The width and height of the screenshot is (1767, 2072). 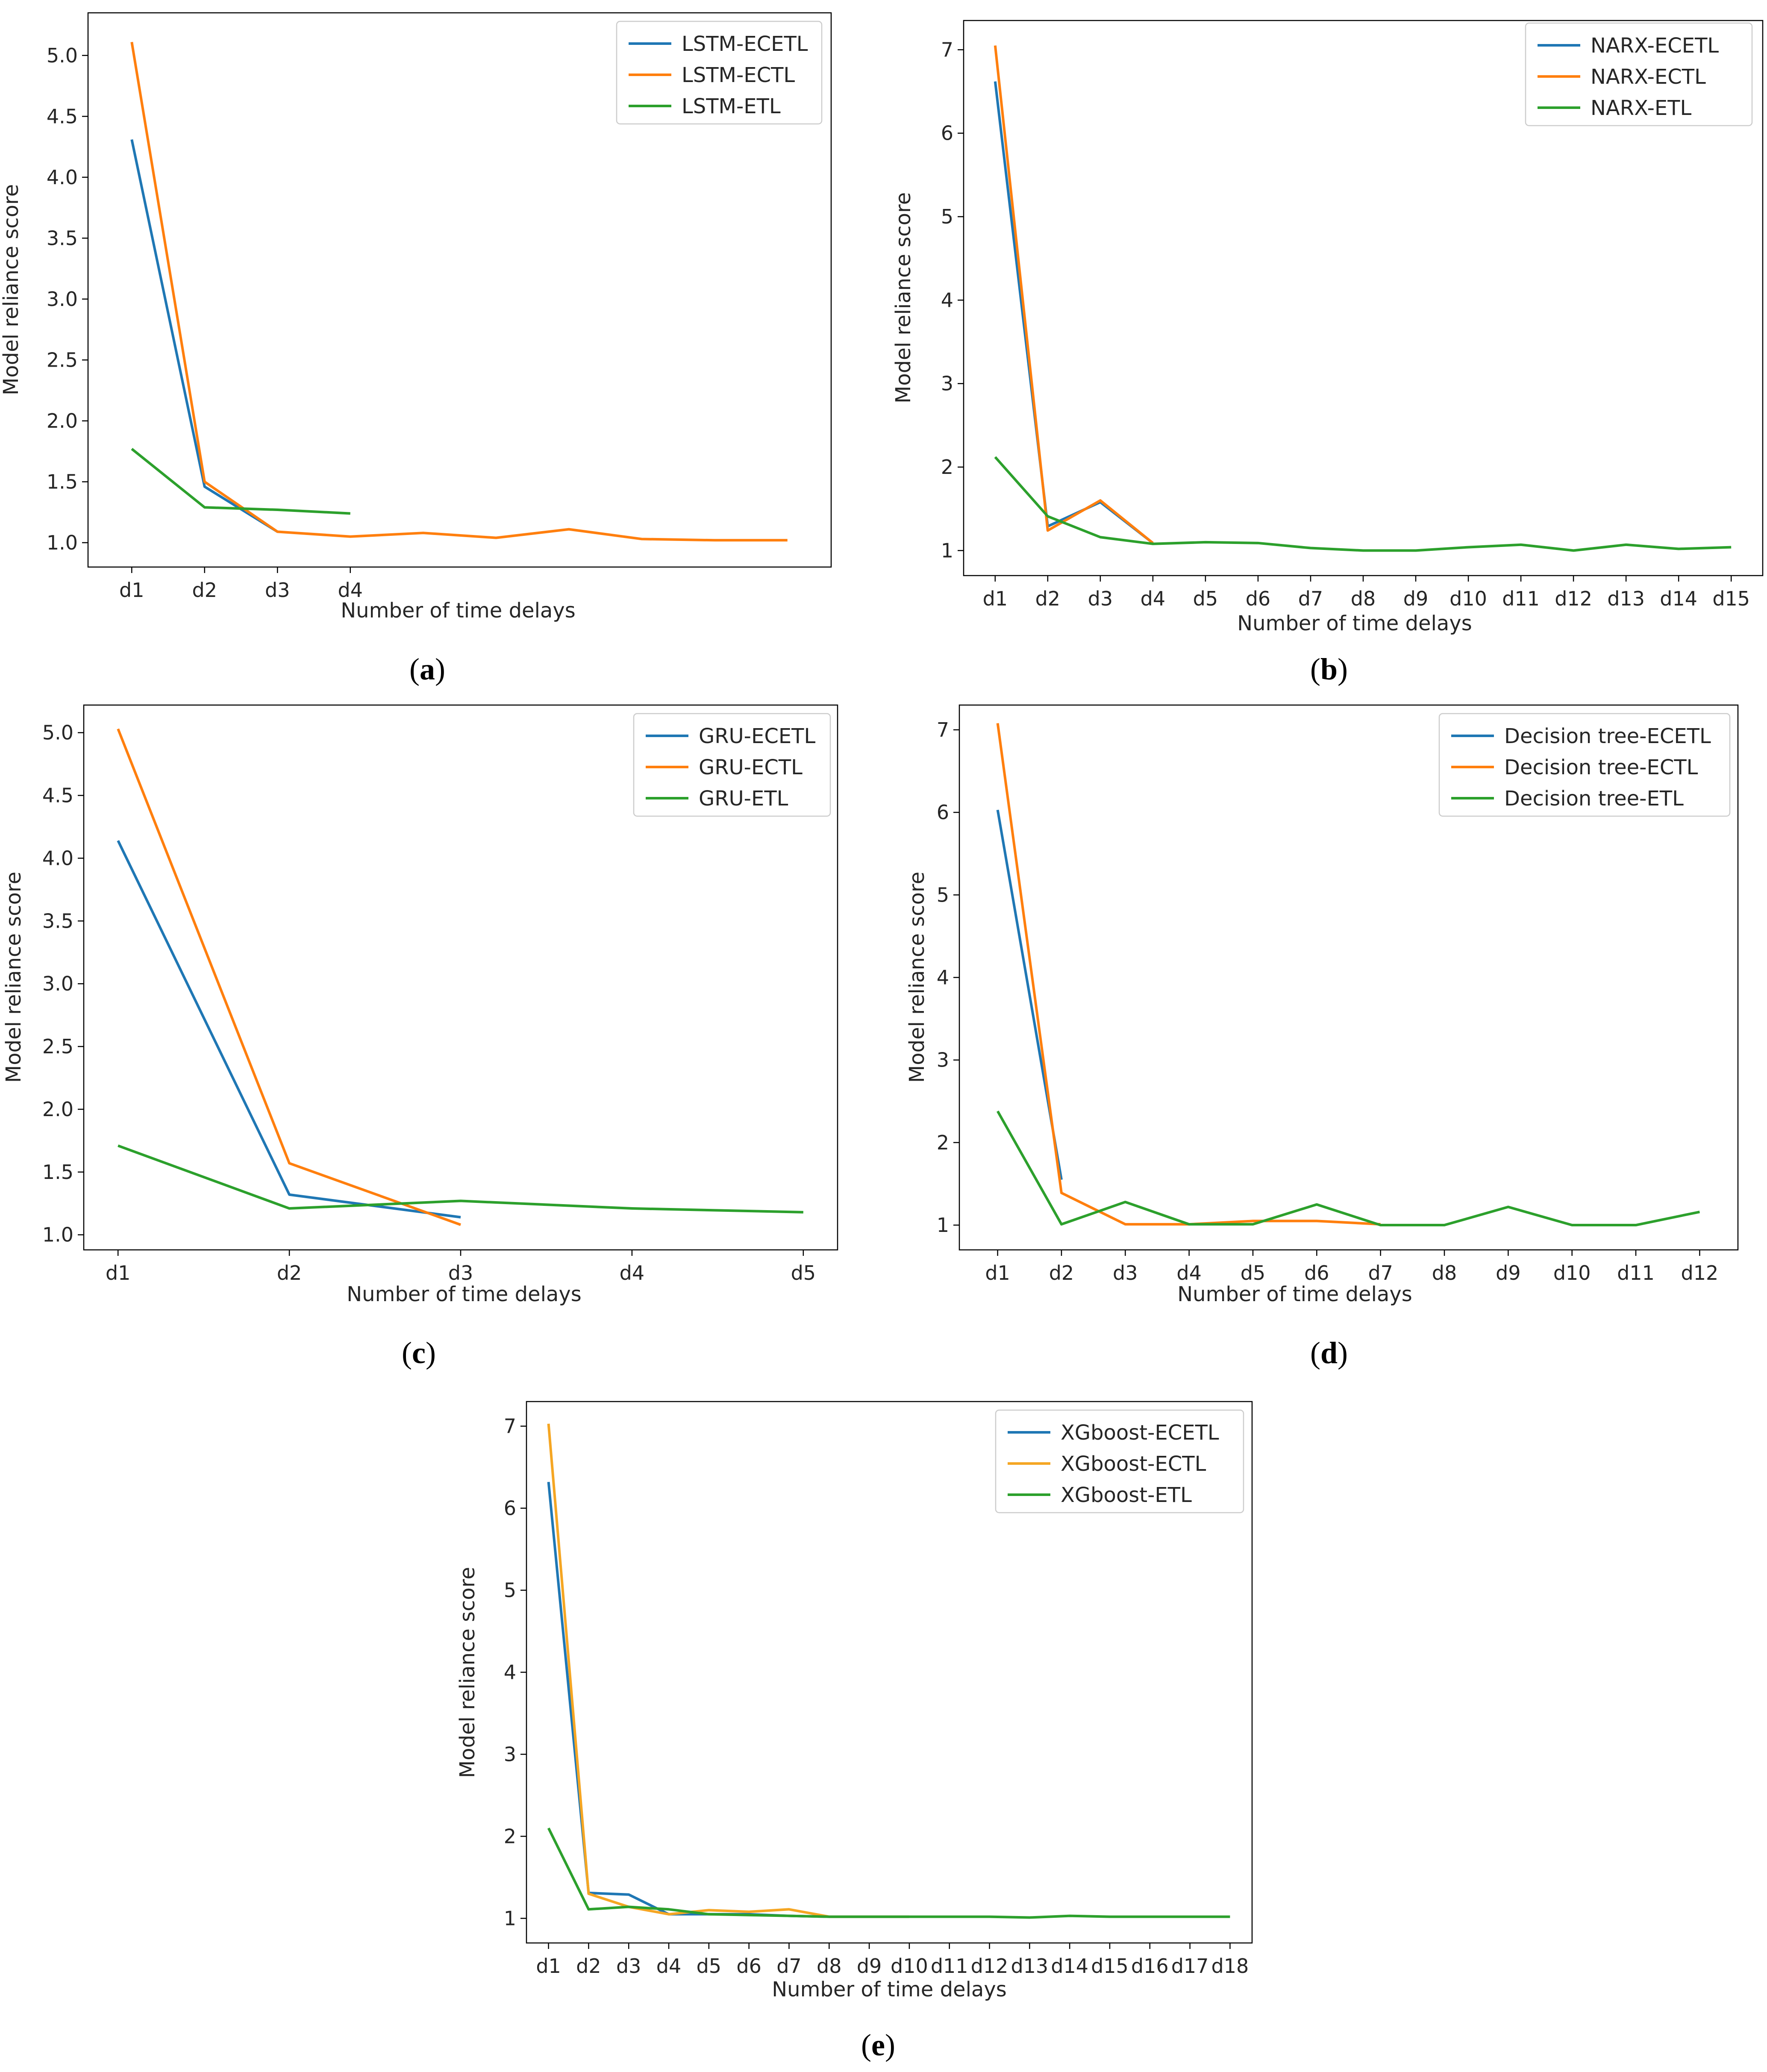 I want to click on caption-e: (e), so click(x=878, y=2045).